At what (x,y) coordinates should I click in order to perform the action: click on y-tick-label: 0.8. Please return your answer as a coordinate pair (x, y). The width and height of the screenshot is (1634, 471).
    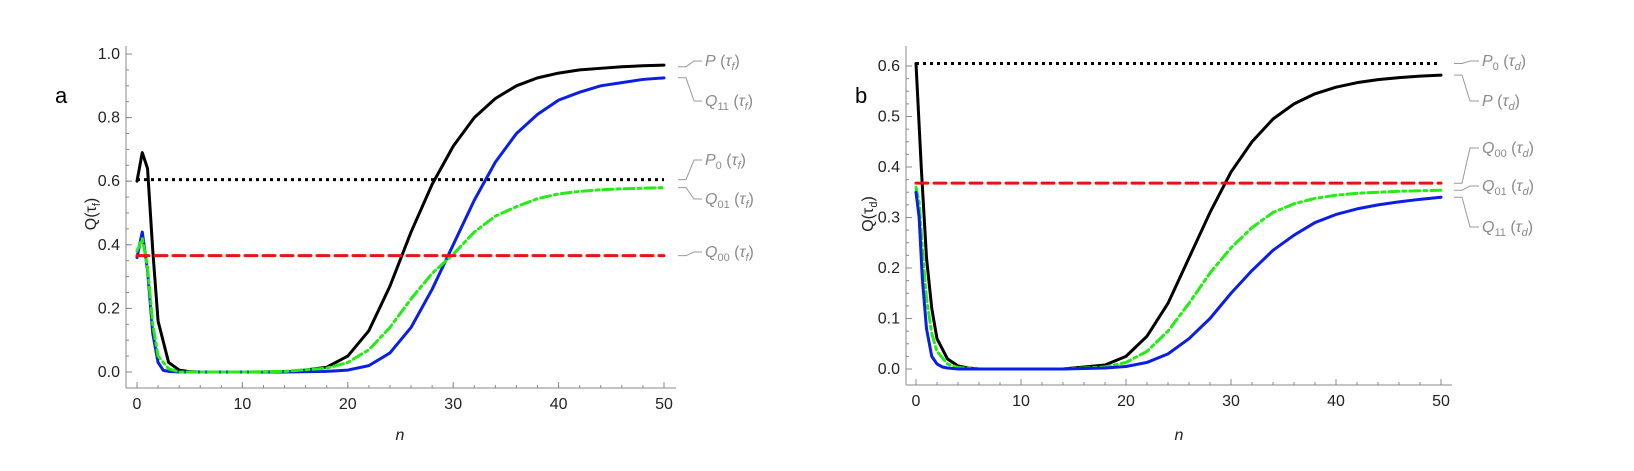
    Looking at the image, I should click on (109, 118).